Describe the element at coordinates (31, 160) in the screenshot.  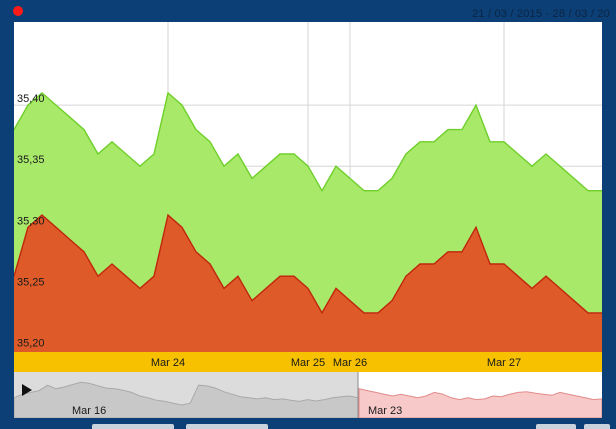
I see `y-tick-label: 35,35` at that location.